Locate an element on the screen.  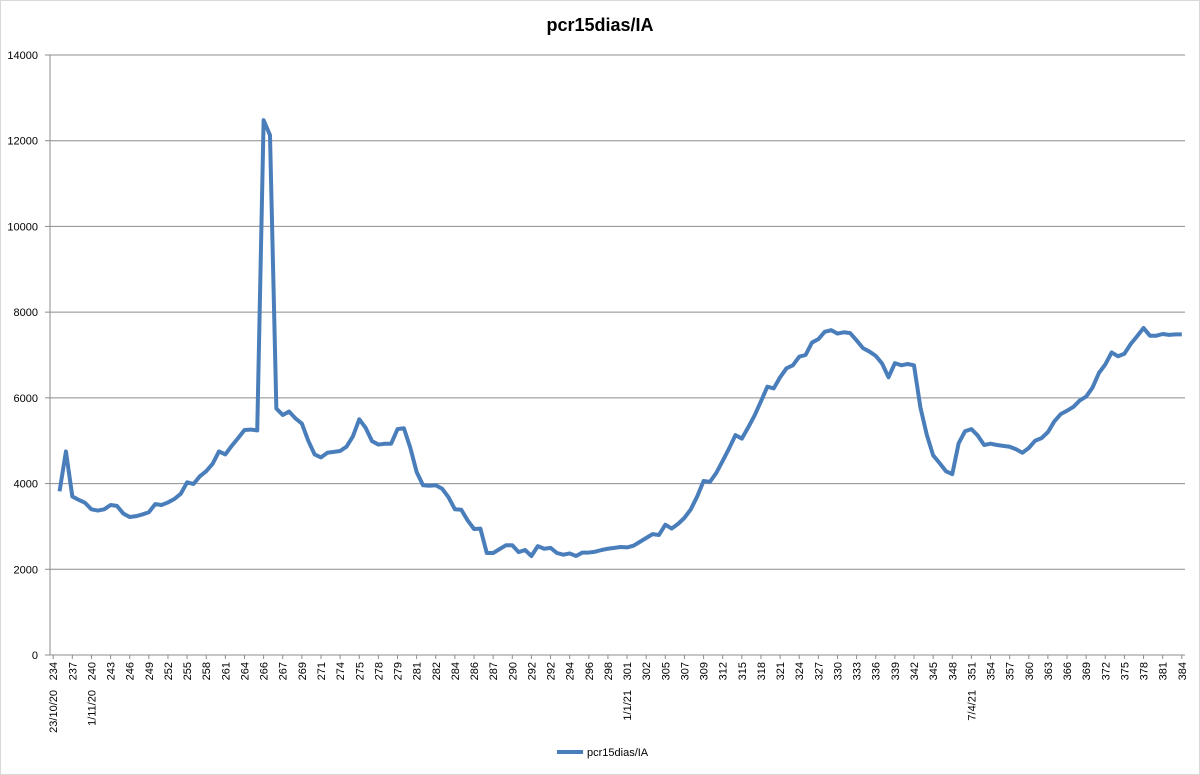
y-tick-label: 2000 is located at coordinates (26, 570).